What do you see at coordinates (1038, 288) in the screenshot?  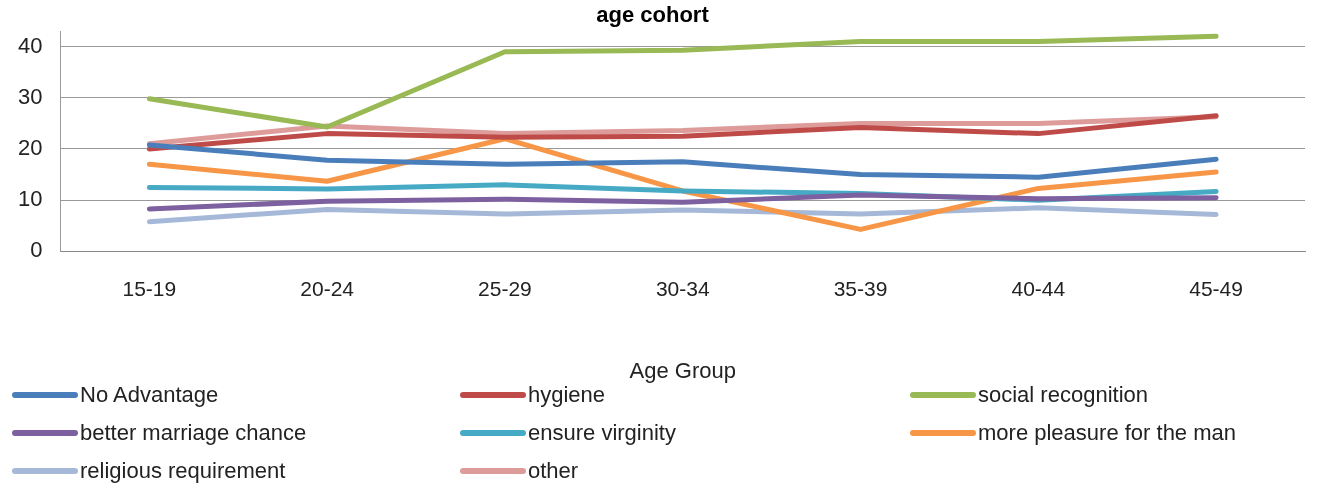 I see `x-tick-label: 40-44` at bounding box center [1038, 288].